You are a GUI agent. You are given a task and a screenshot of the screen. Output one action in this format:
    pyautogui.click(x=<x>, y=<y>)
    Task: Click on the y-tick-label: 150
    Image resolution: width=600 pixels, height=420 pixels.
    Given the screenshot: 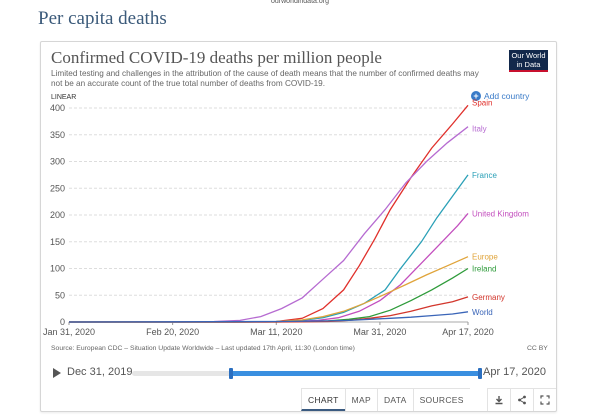 What is the action you would take?
    pyautogui.click(x=57, y=242)
    